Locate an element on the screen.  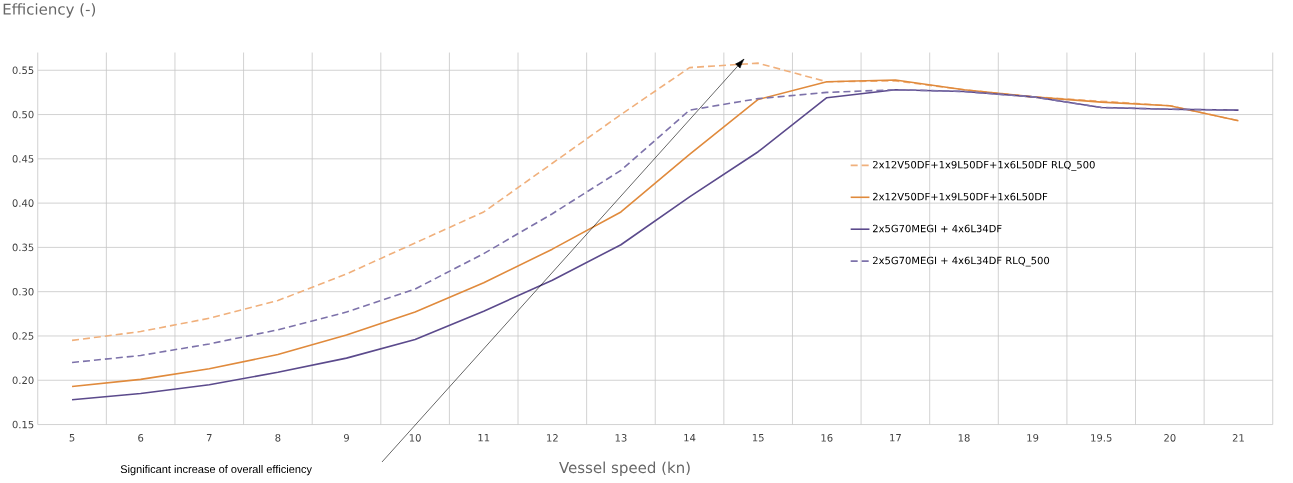
legend-label: 2x12V50DF+1x9L50DF+1x6L50DF RLQ_500 is located at coordinates (983, 165).